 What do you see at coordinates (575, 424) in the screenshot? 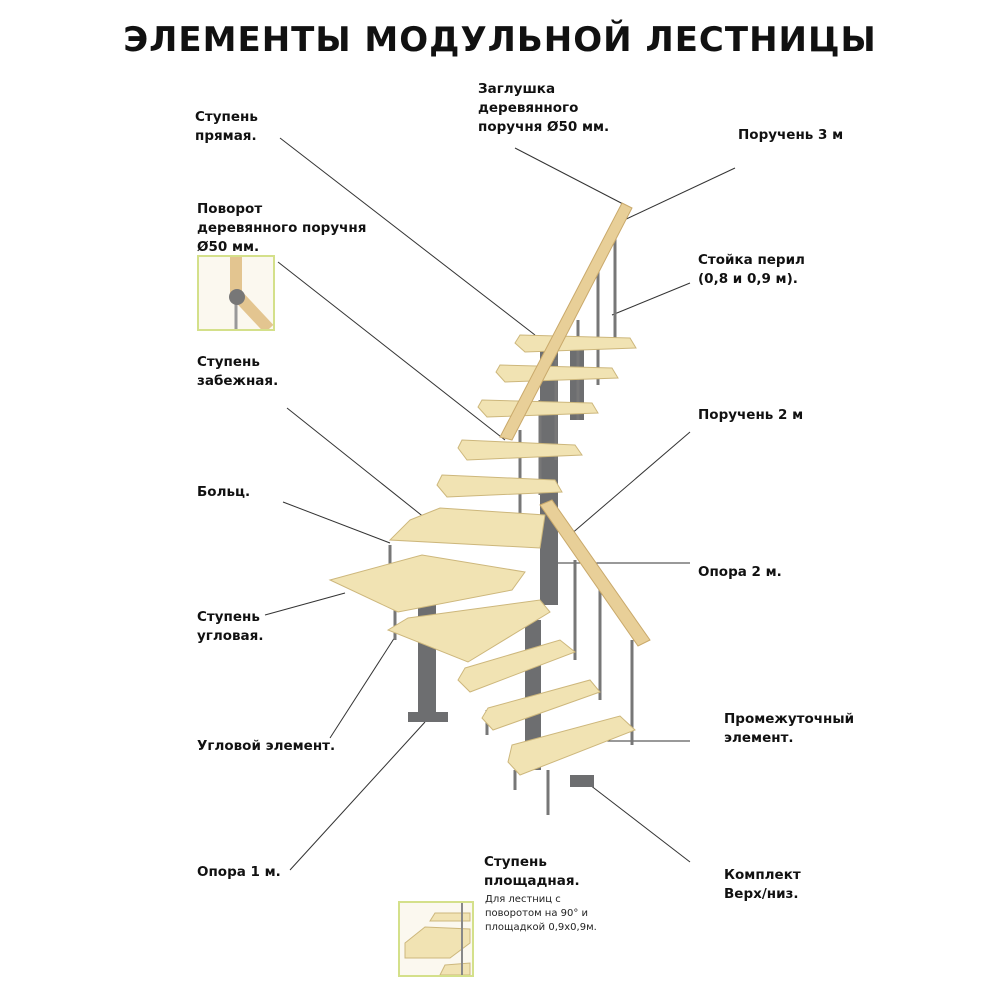
I see `handrails` at bounding box center [575, 424].